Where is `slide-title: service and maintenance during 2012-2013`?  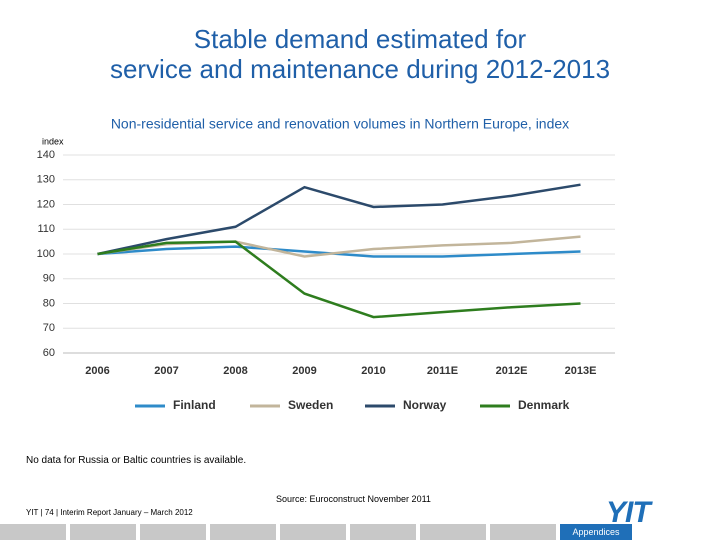
slide-title: service and maintenance during 2012-2013 is located at coordinates (360, 69).